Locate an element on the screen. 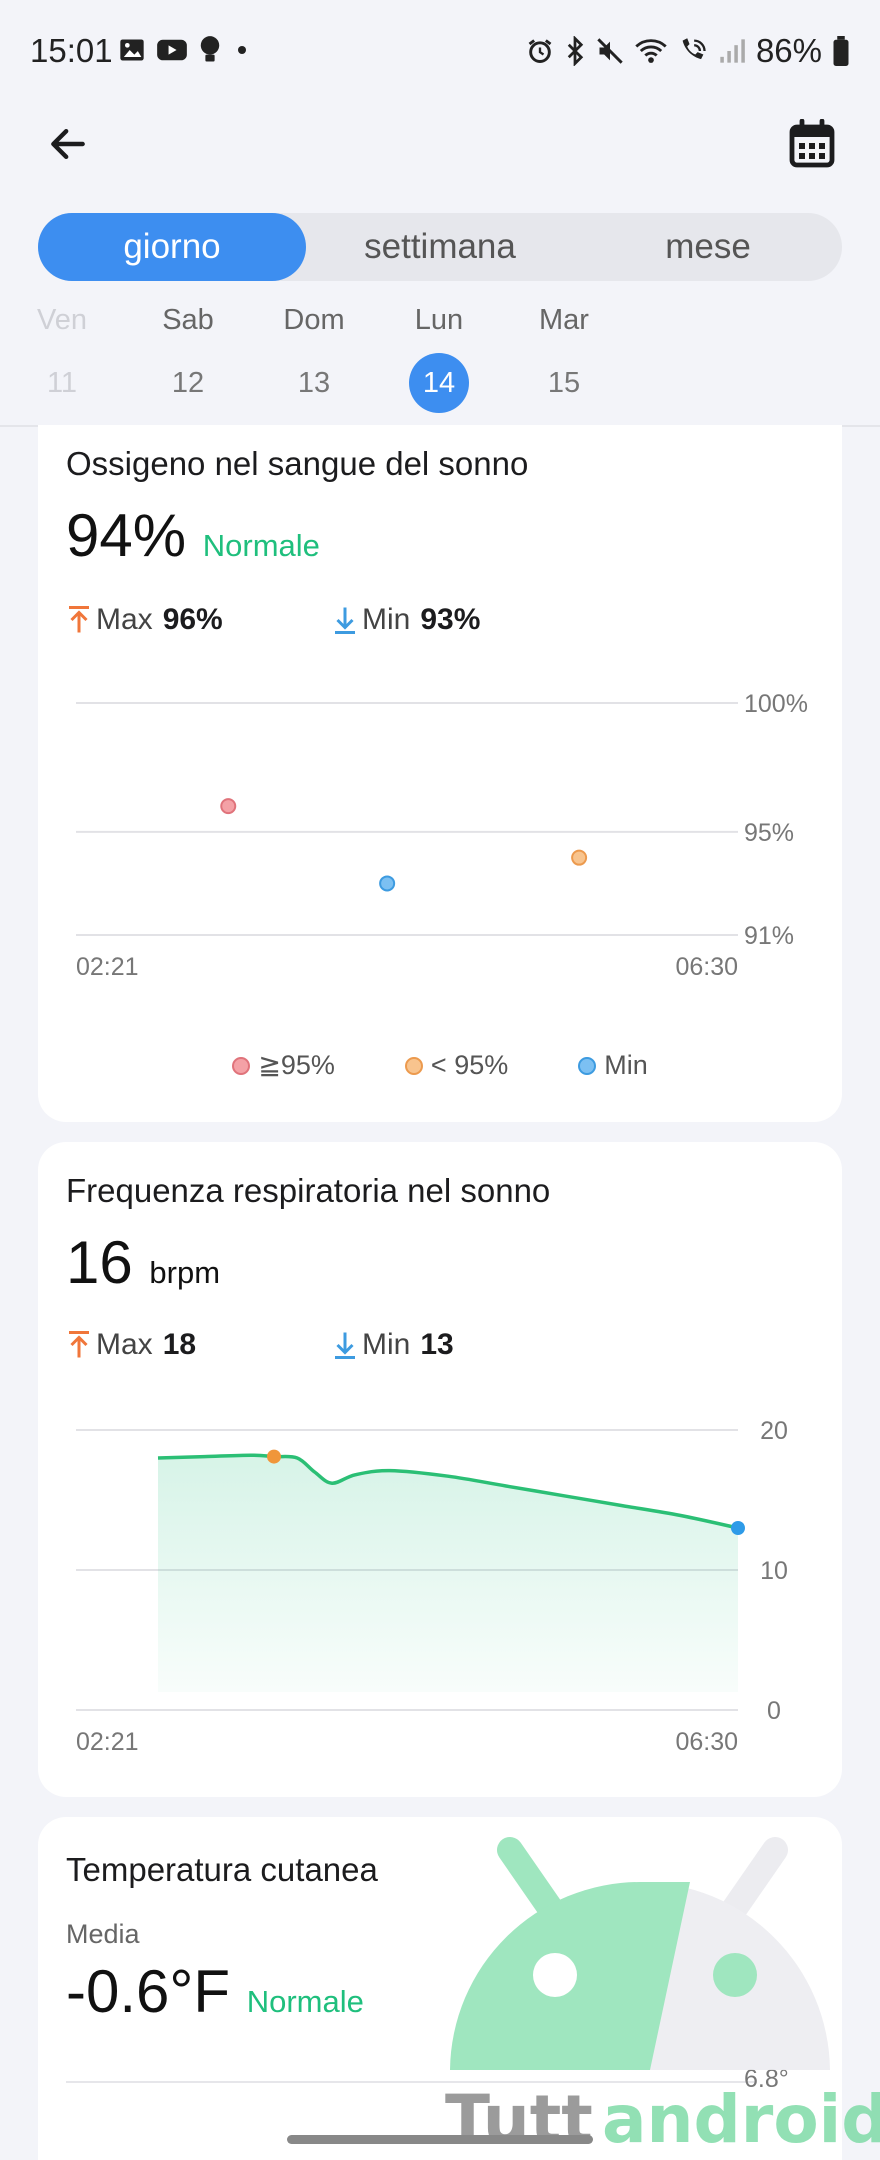 Image resolution: width=880 pixels, height=2160 pixels. legend-dot-low is located at coordinates (413, 1065).